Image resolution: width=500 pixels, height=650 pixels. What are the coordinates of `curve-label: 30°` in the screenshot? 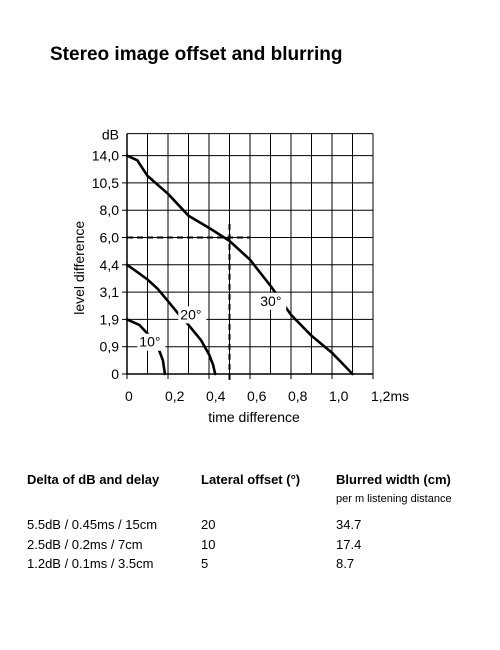 It's located at (270, 301).